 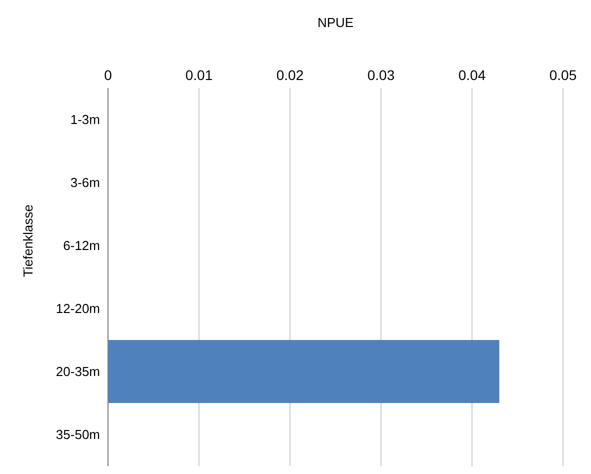 What do you see at coordinates (28, 240) in the screenshot?
I see `y-axis-title: Tiefenklasse` at bounding box center [28, 240].